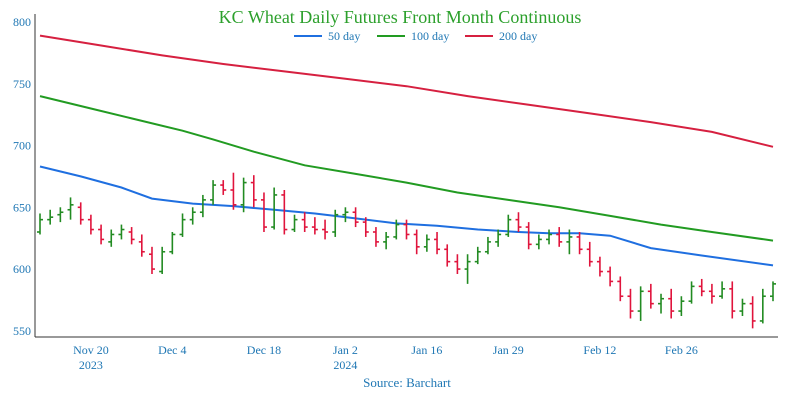 The image size is (800, 400). I want to click on y-tick-label: 750, so click(22, 84).